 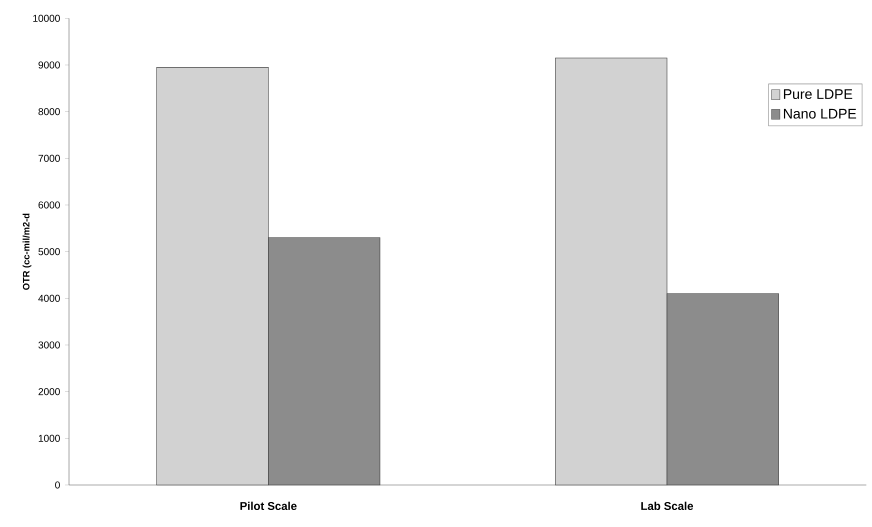 I want to click on y-tick-label: 8000, so click(x=49, y=112).